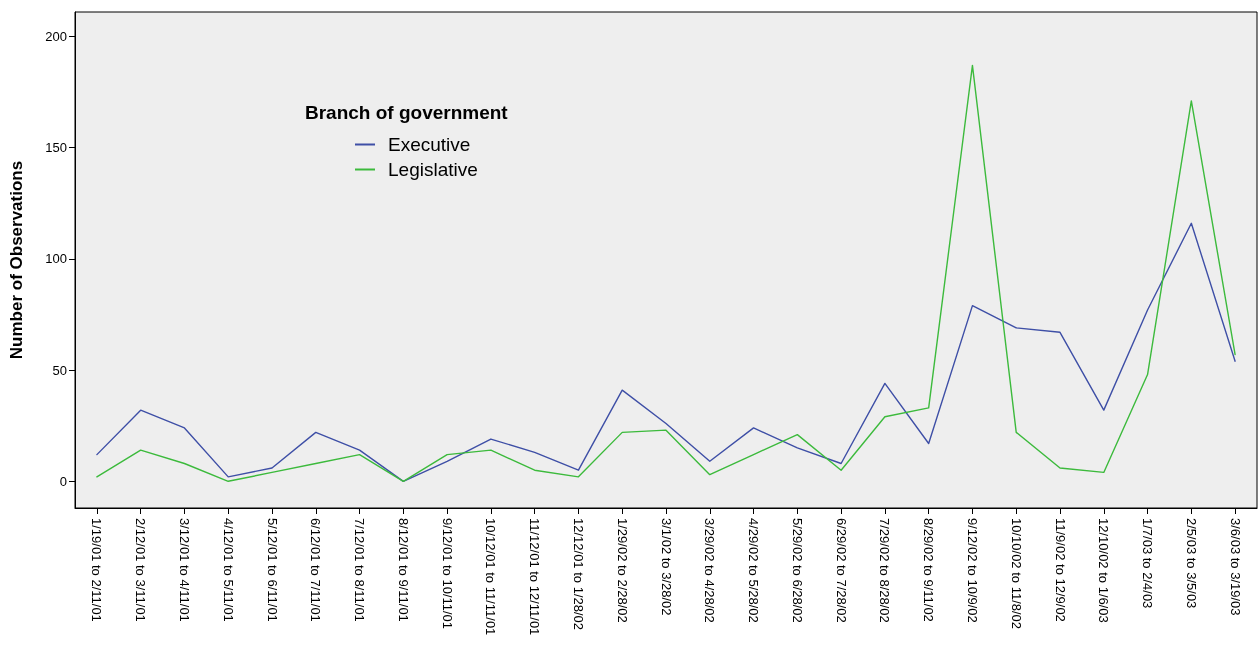 The width and height of the screenshot is (1259, 646). I want to click on y-tick-label: 100, so click(56, 259).